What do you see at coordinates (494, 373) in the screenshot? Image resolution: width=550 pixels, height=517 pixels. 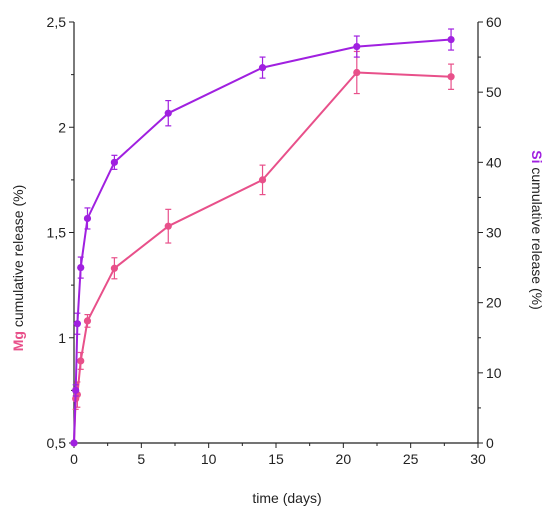 I see `y-right-tick-label: 10` at bounding box center [494, 373].